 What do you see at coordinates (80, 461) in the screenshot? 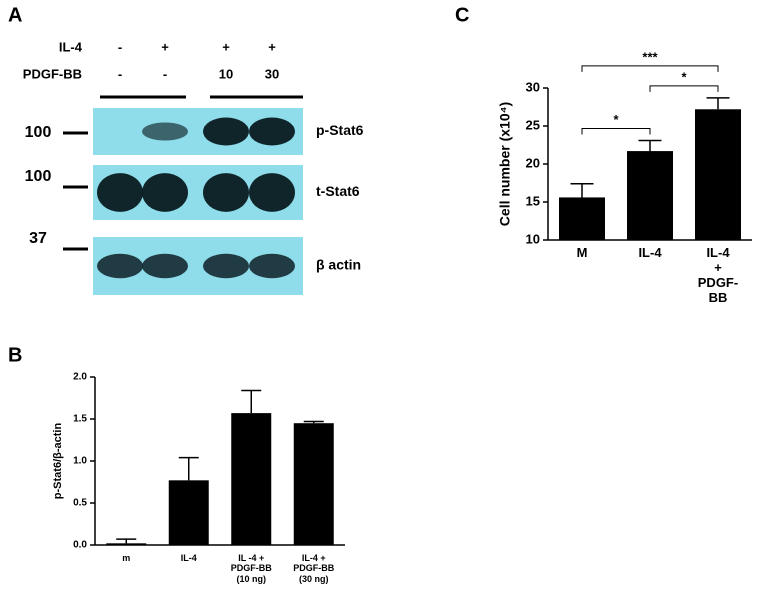
I see `y-tick-label: 1.0` at bounding box center [80, 461].